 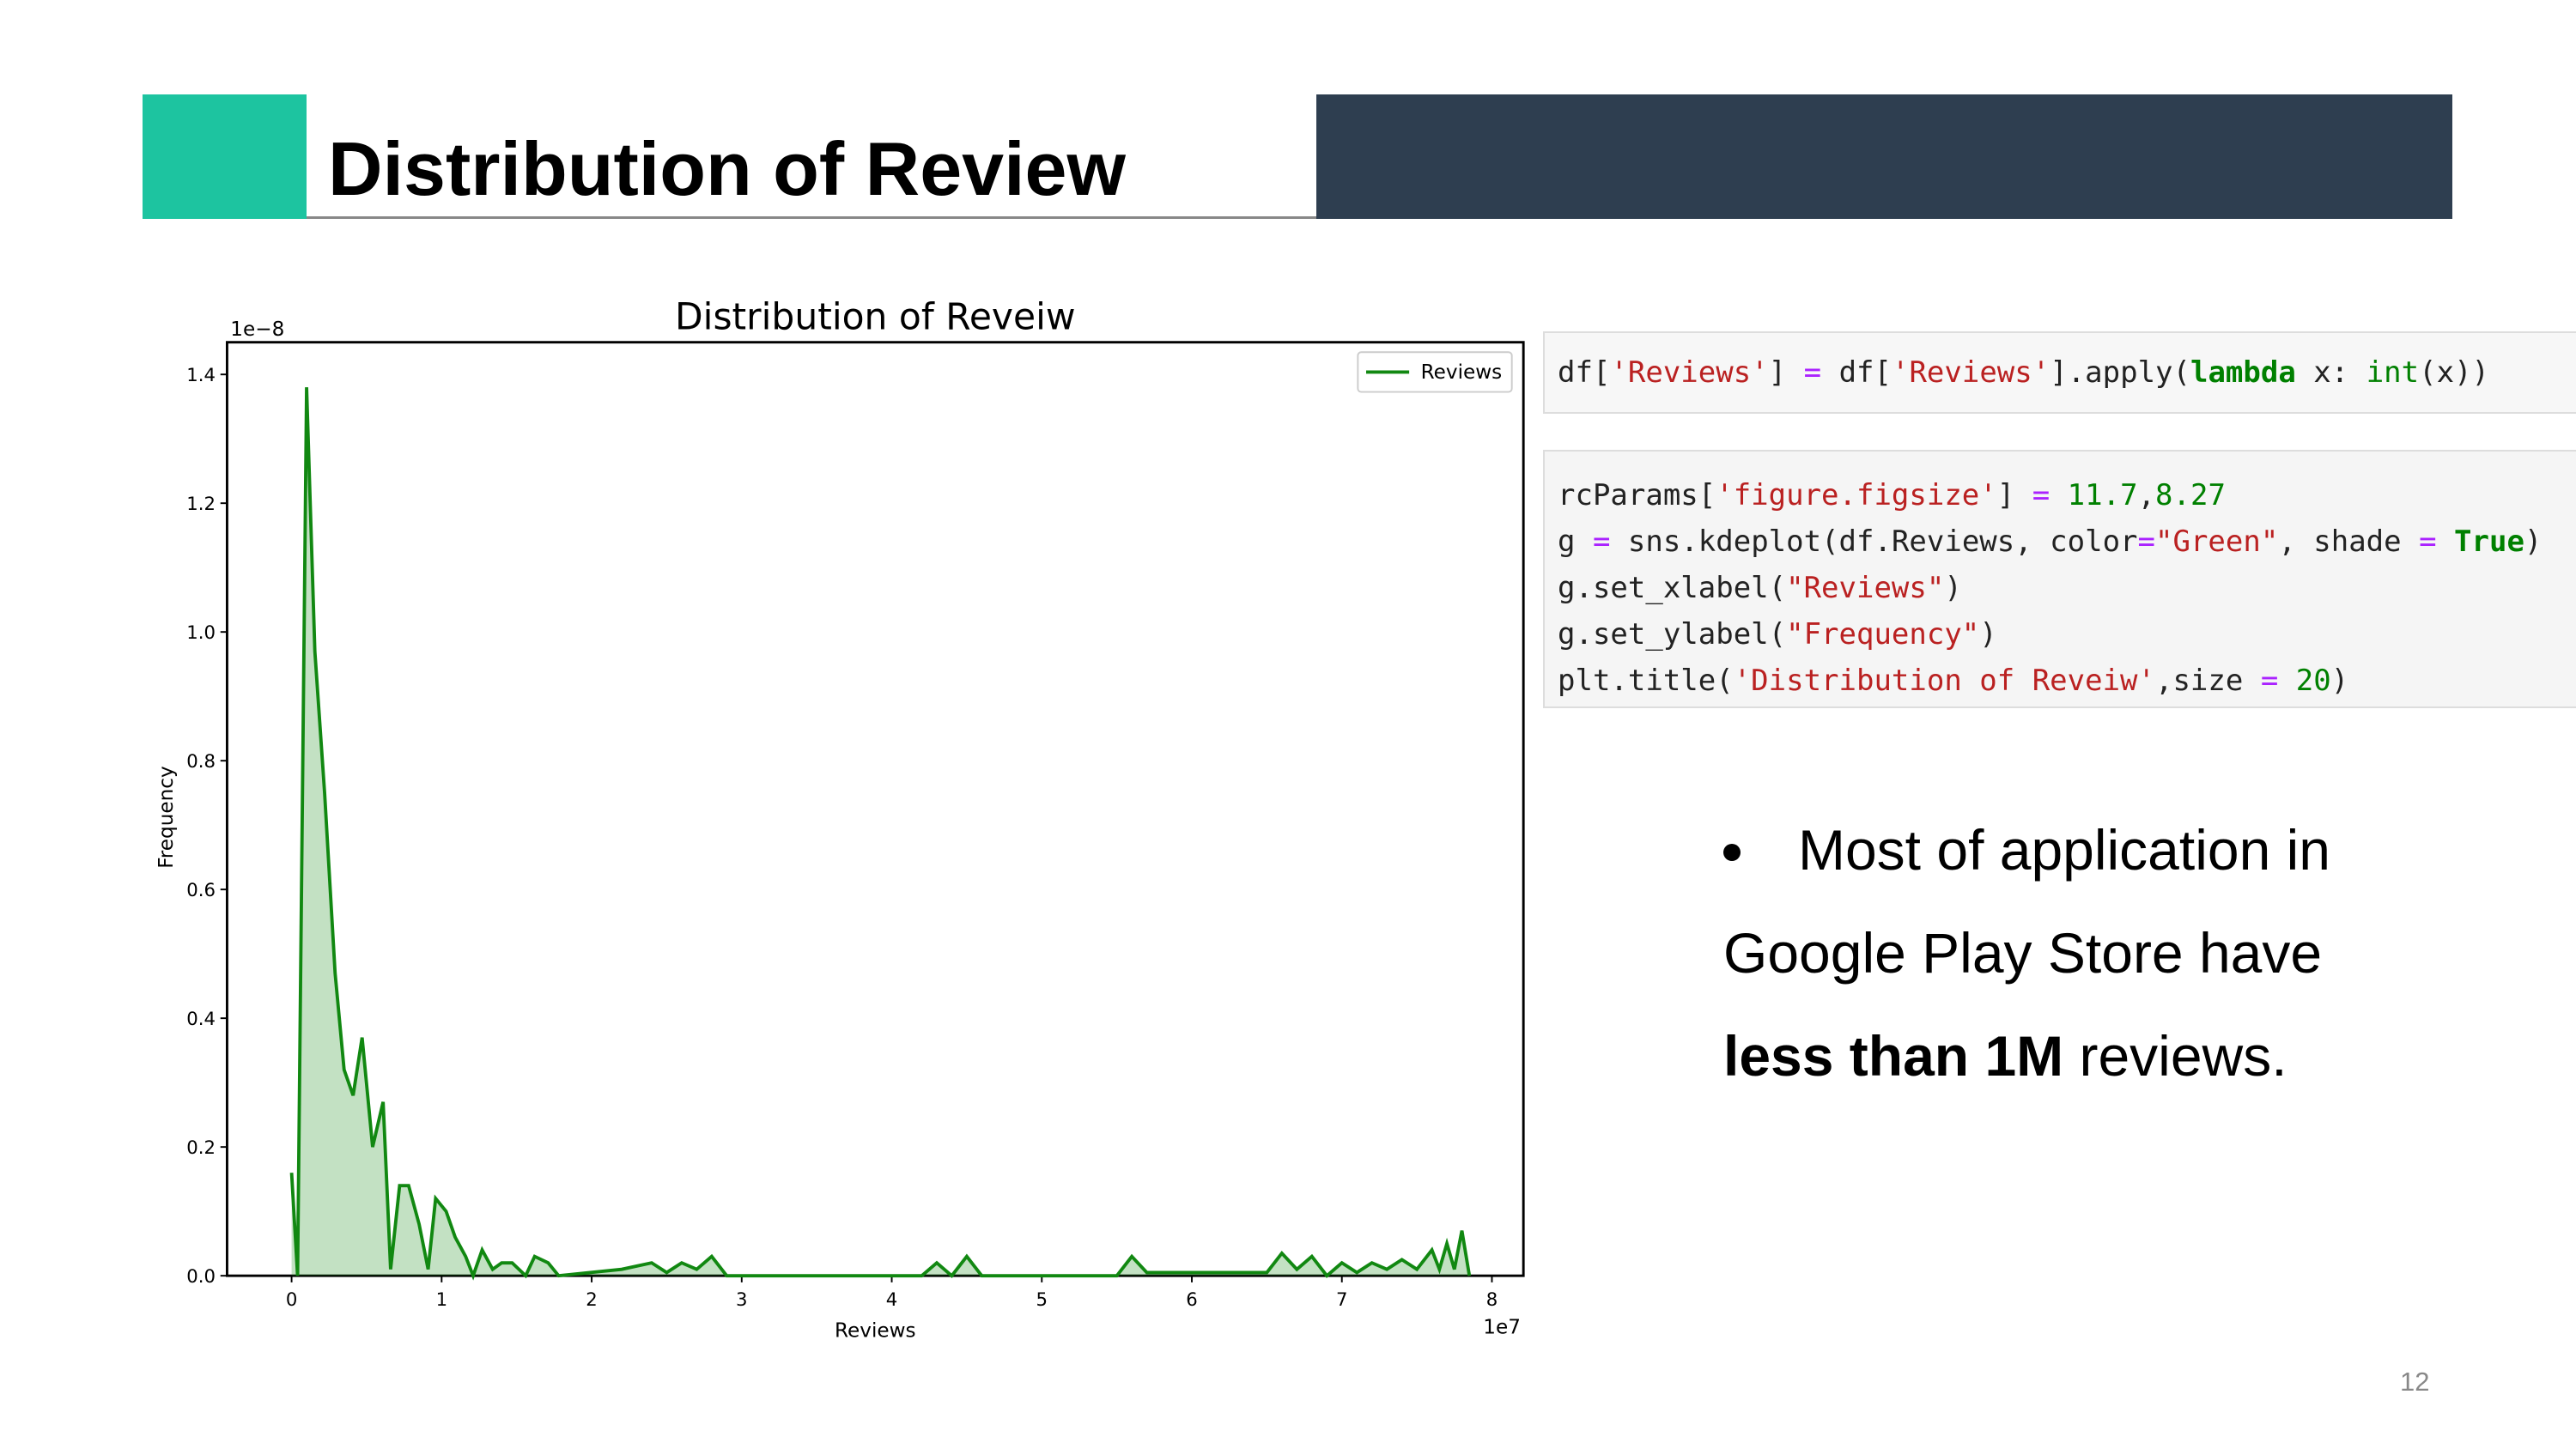 What do you see at coordinates (201, 632) in the screenshot?
I see `y-tick-label: 1.0` at bounding box center [201, 632].